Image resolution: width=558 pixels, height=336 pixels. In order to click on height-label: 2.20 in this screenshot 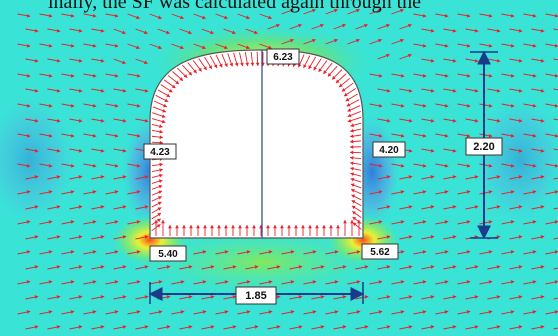, I will do `click(484, 146)`.